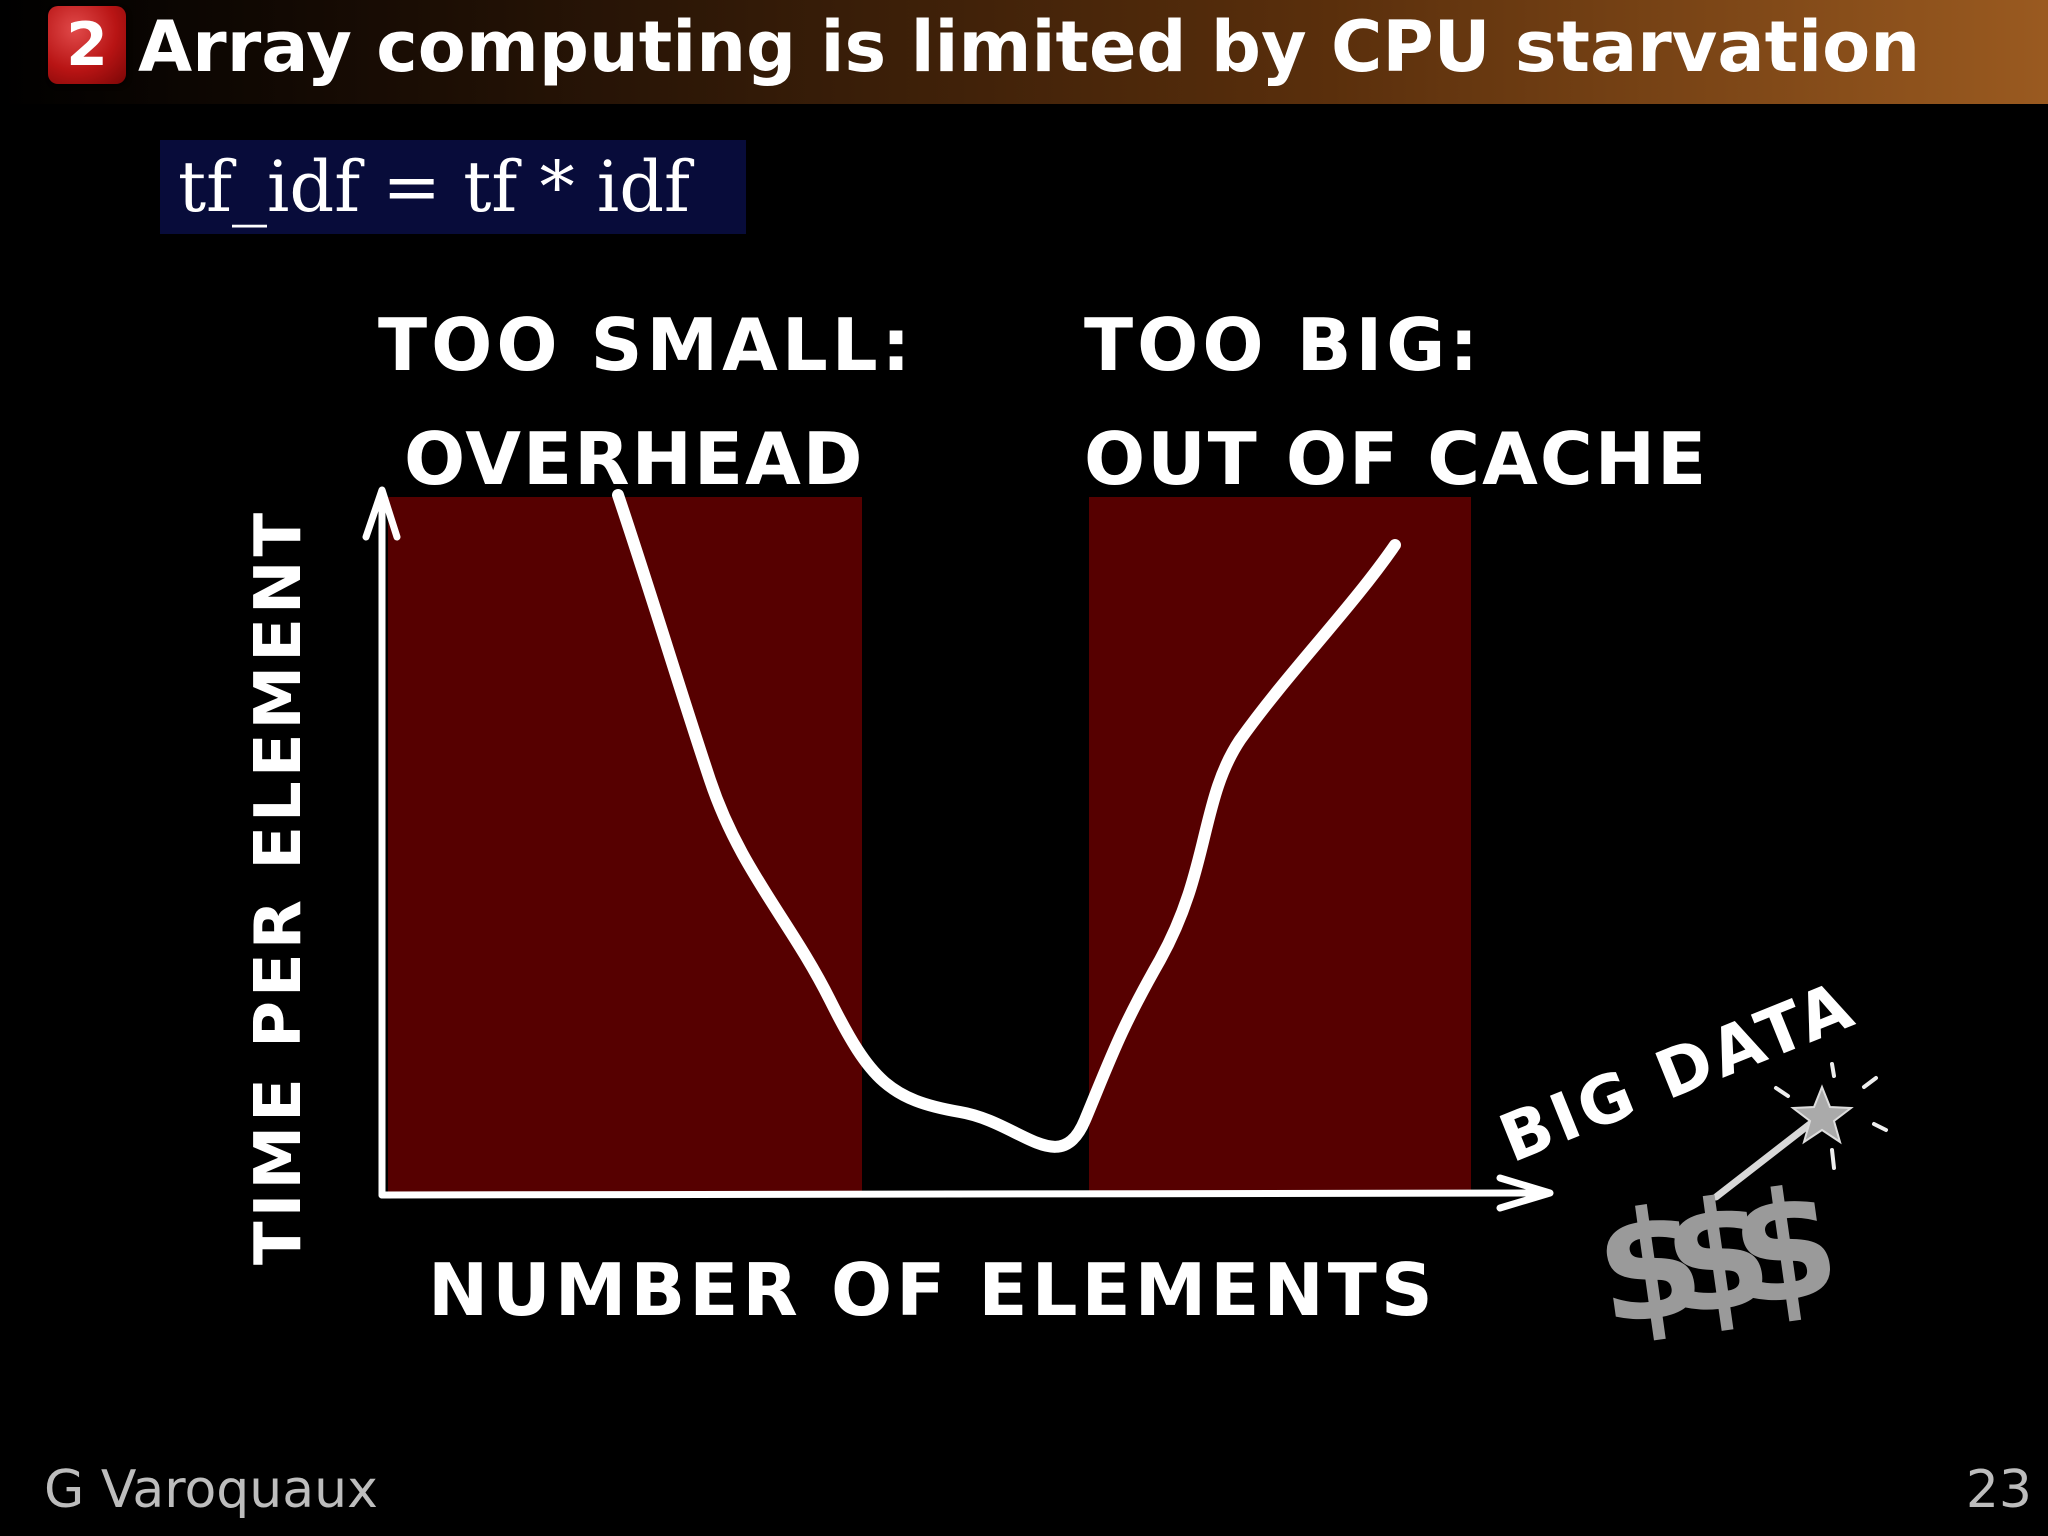  What do you see at coordinates (646, 345) in the screenshot?
I see `too-small-label: TOO SMALL:` at bounding box center [646, 345].